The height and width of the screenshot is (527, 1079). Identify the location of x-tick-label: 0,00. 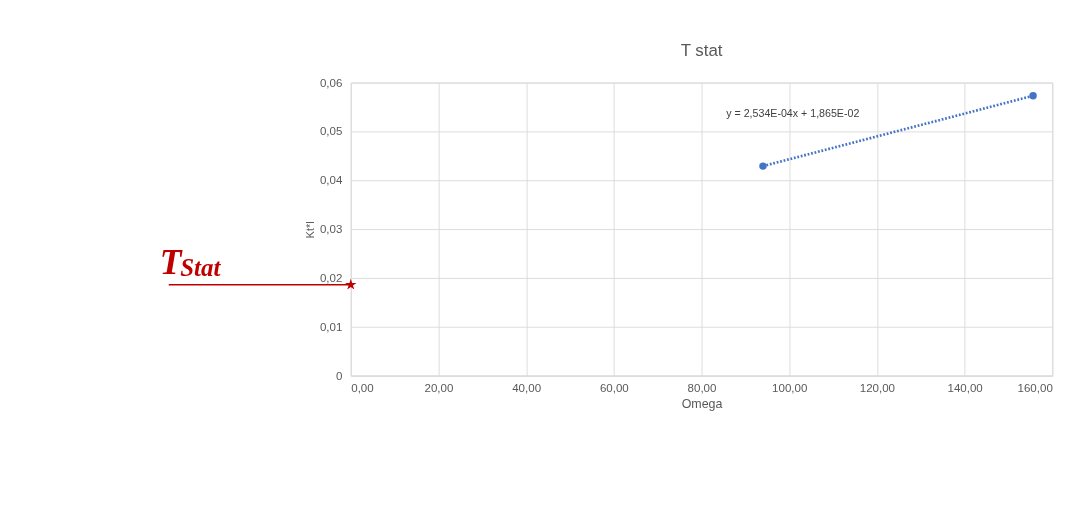
(362, 388).